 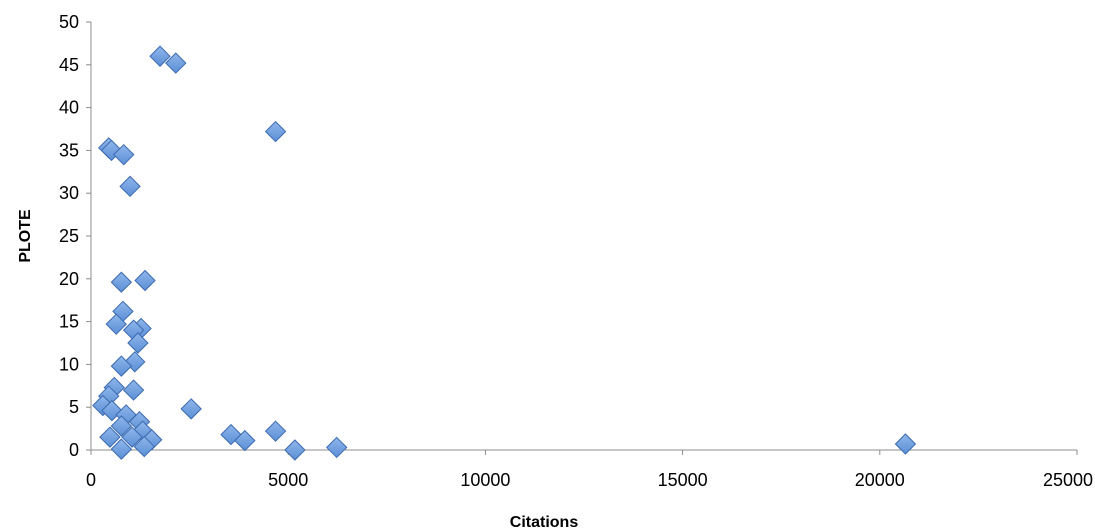 I want to click on y-axis-ticks: 0 5 10 15 20 25 30 35 40 45 50, so click(x=75, y=236).